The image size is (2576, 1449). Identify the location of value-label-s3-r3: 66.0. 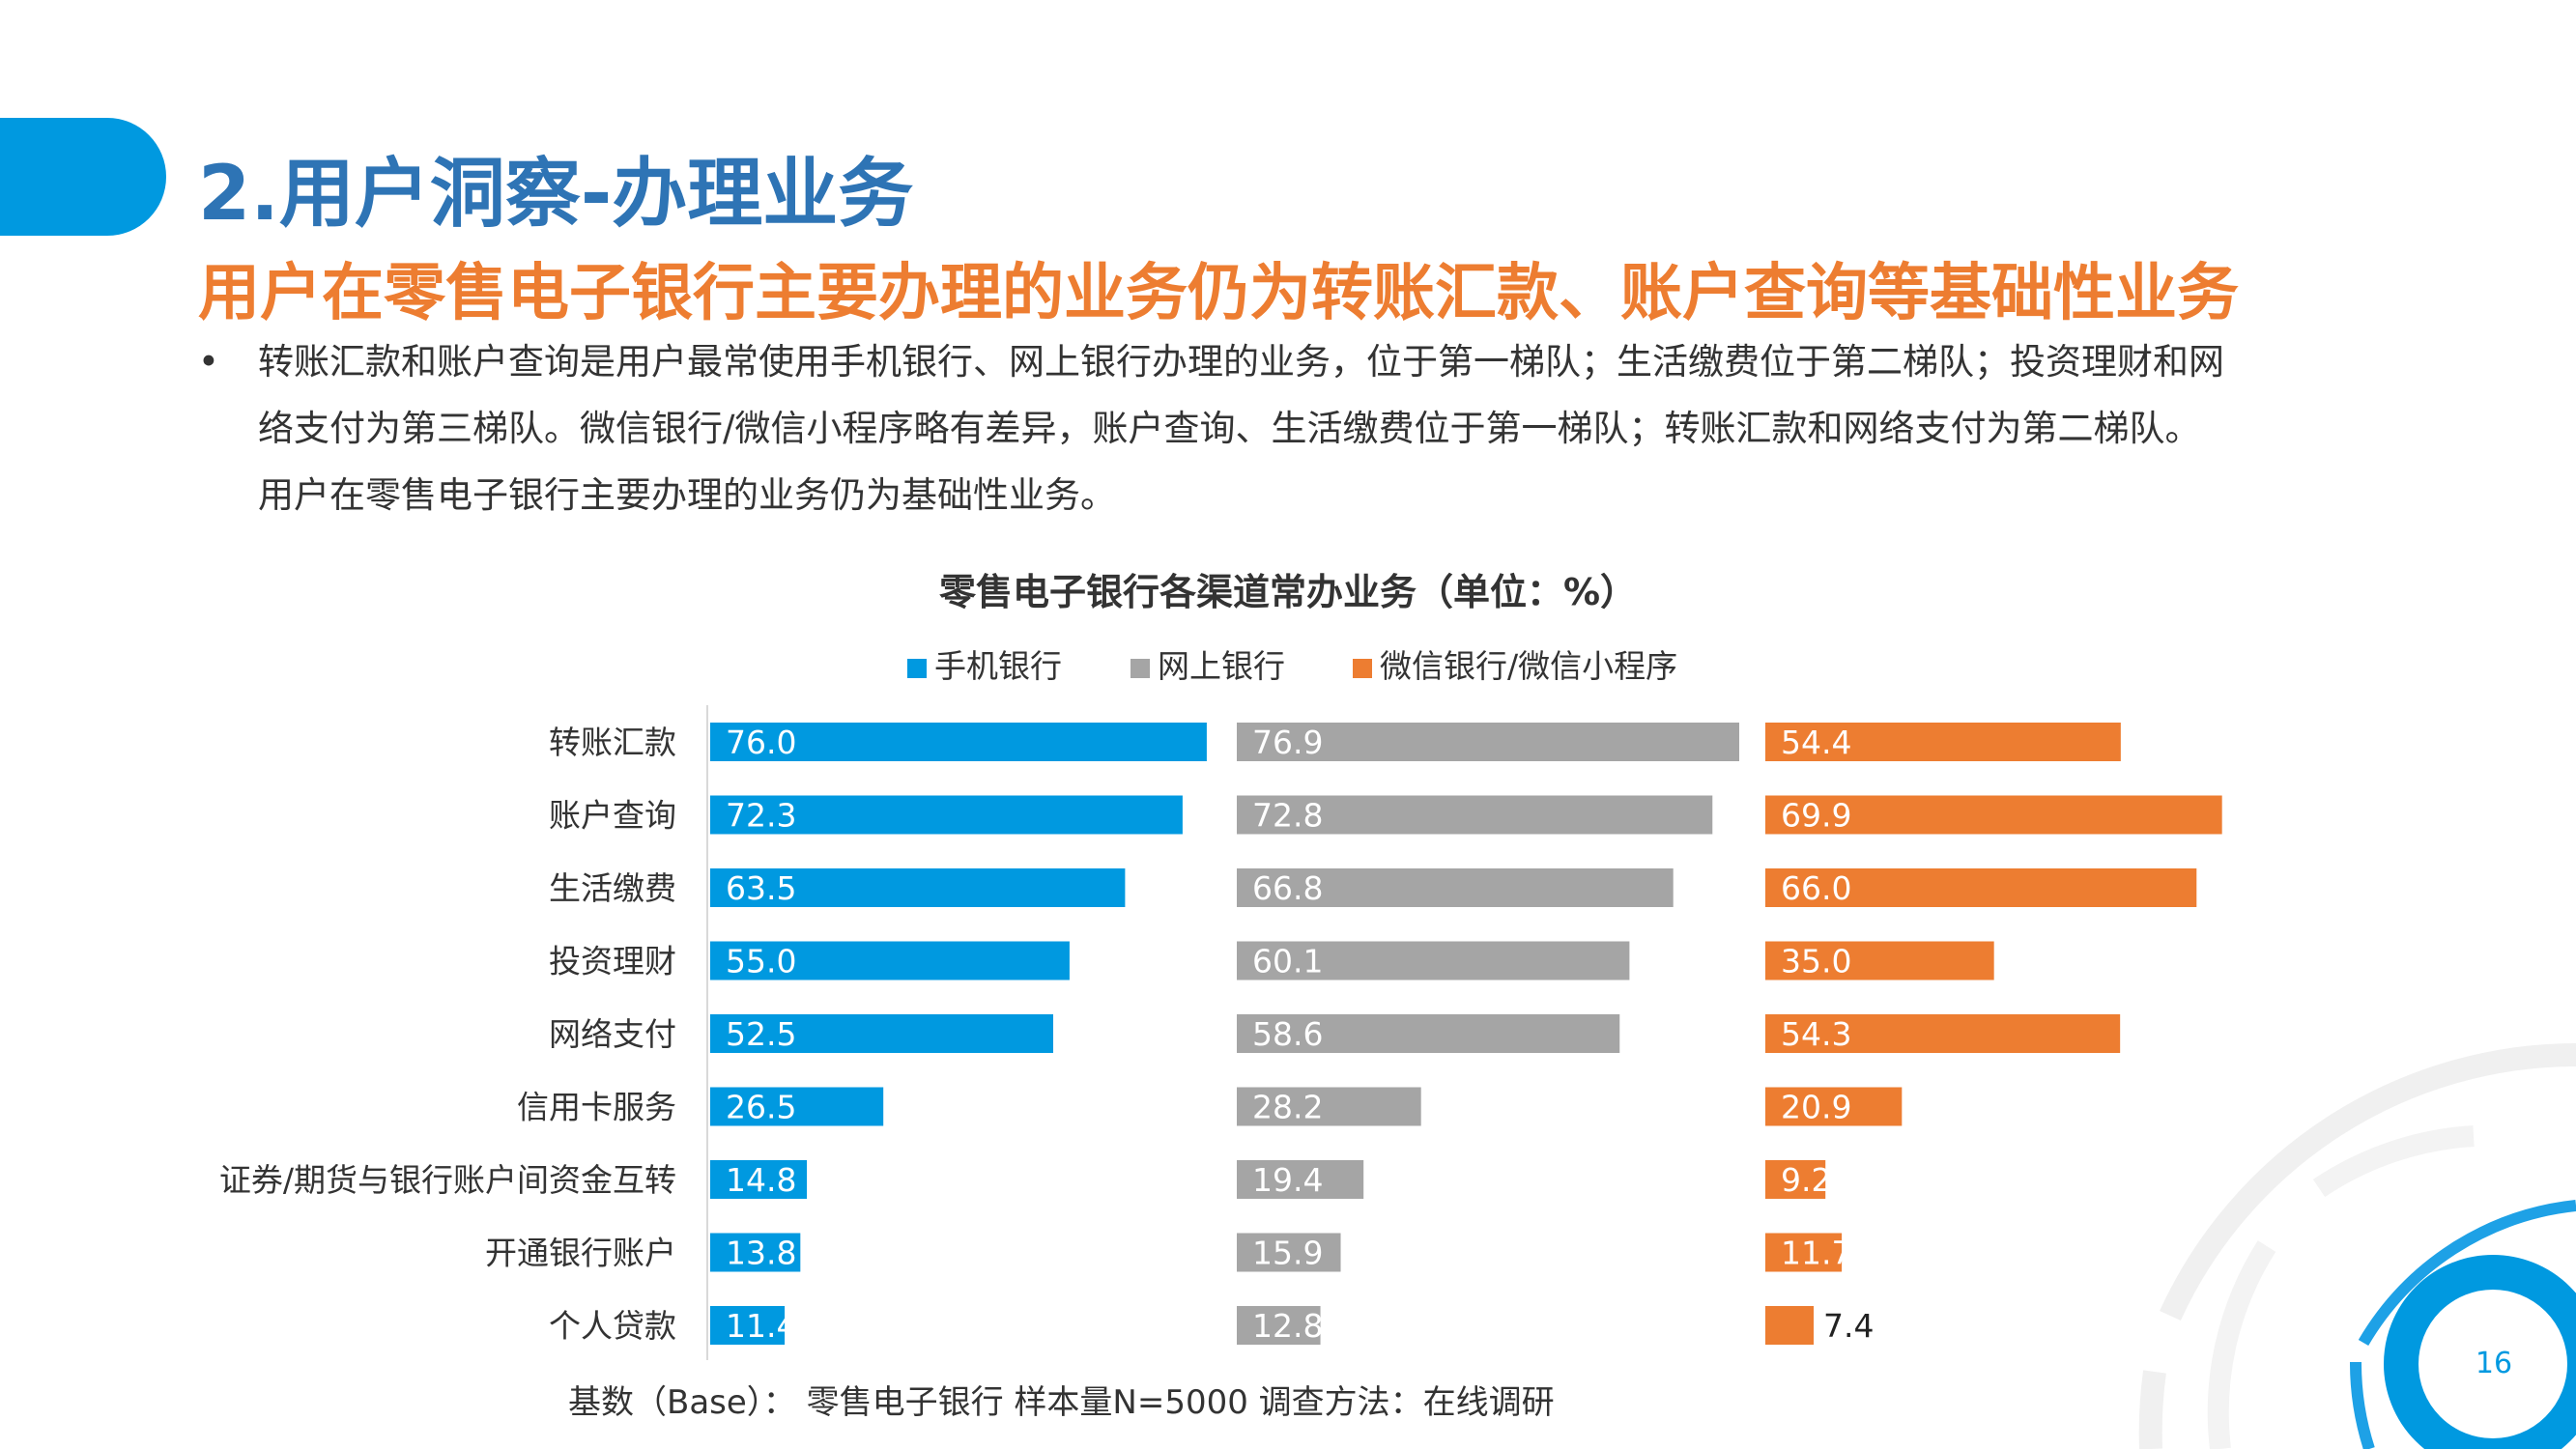
(1816, 888).